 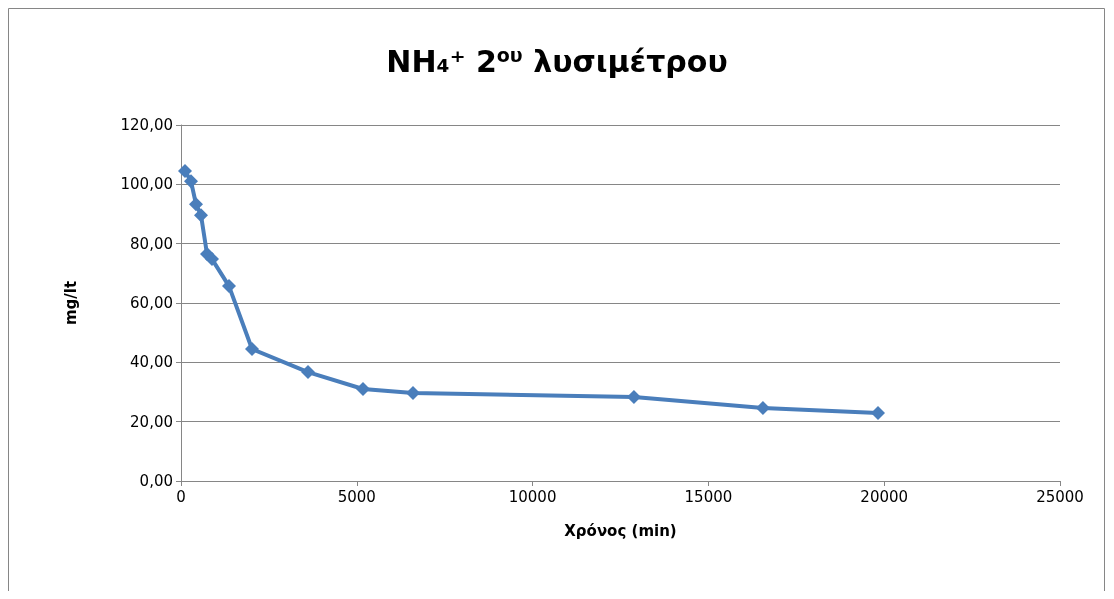 I want to click on x-tick-label: 5000, so click(x=356, y=496).